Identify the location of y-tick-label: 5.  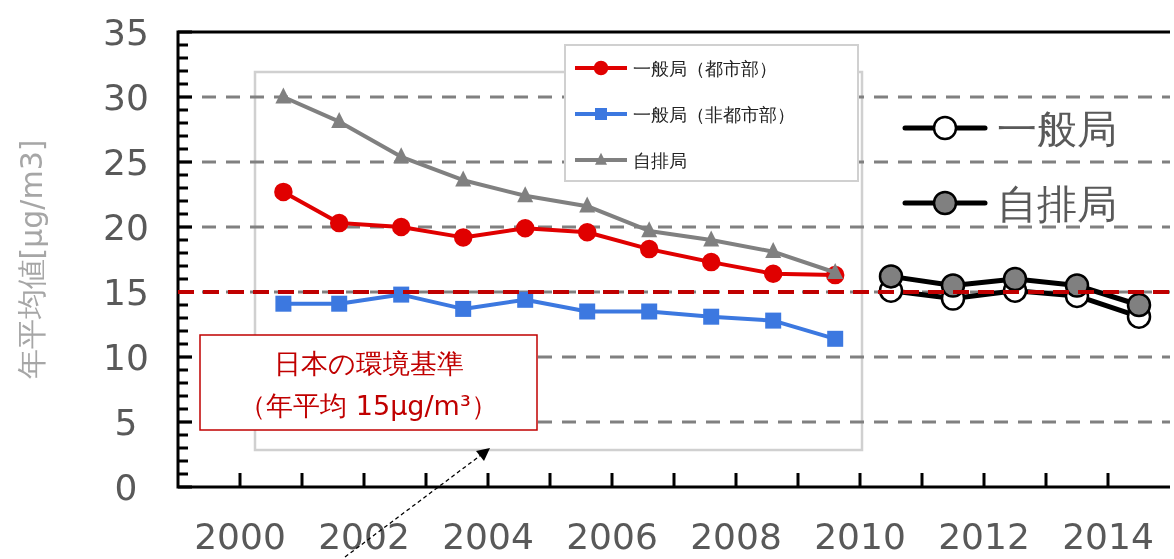
(126, 422).